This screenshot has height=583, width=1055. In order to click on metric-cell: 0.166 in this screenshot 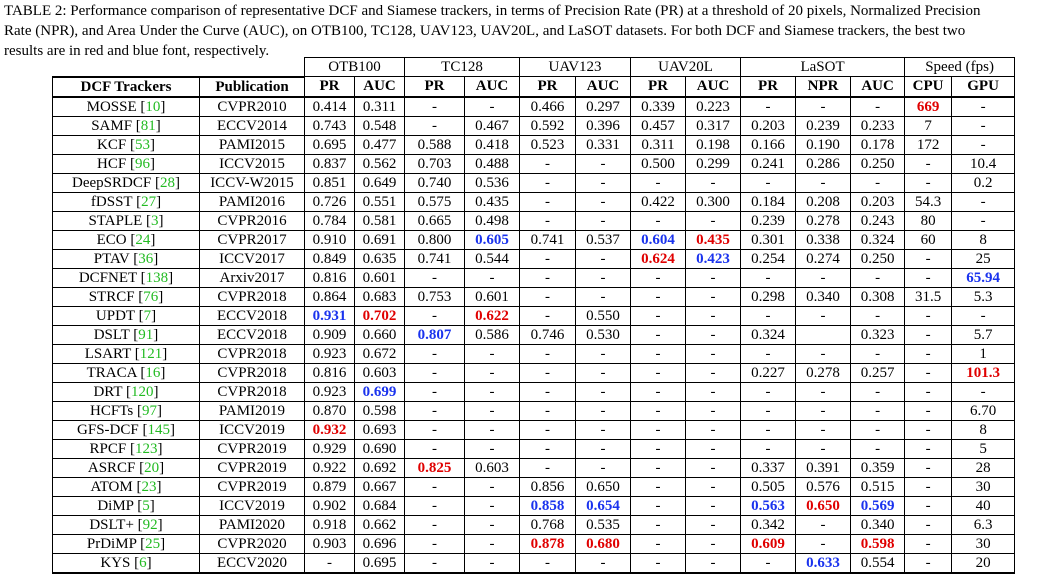, I will do `click(768, 145)`.